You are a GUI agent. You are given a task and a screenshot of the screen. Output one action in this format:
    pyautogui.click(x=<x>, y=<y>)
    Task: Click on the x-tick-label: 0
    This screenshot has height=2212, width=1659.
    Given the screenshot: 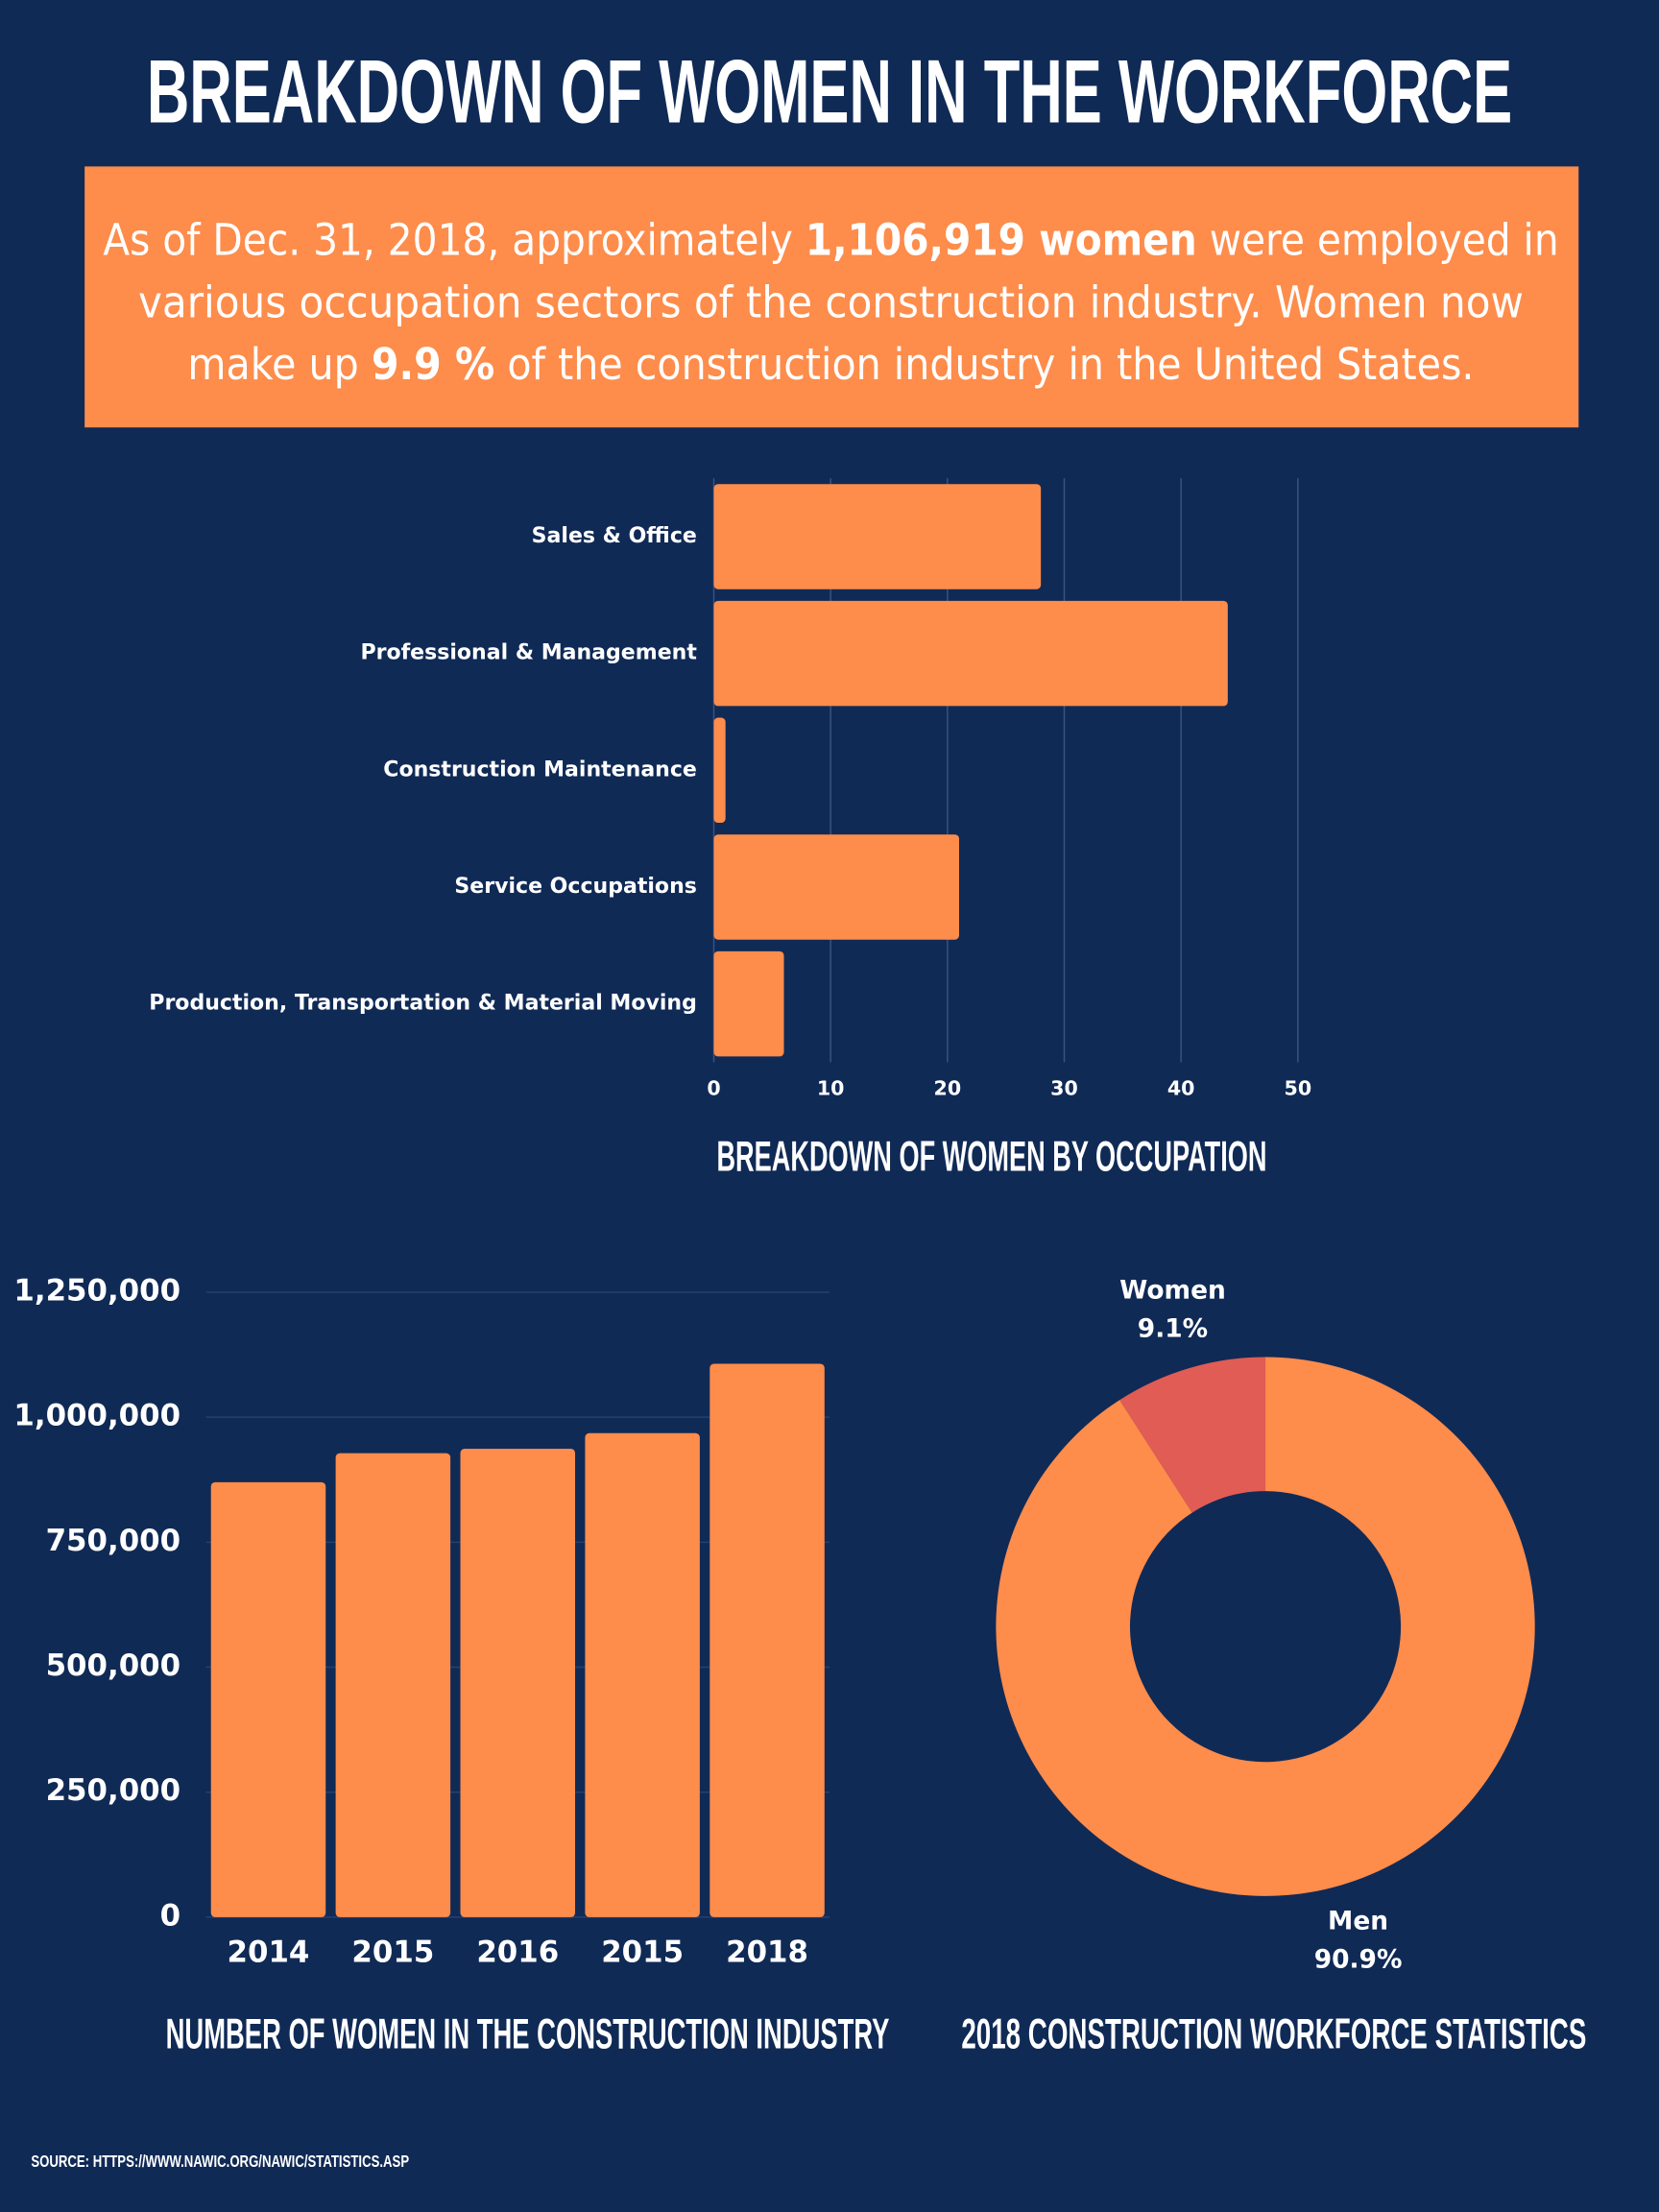 What is the action you would take?
    pyautogui.click(x=713, y=1087)
    